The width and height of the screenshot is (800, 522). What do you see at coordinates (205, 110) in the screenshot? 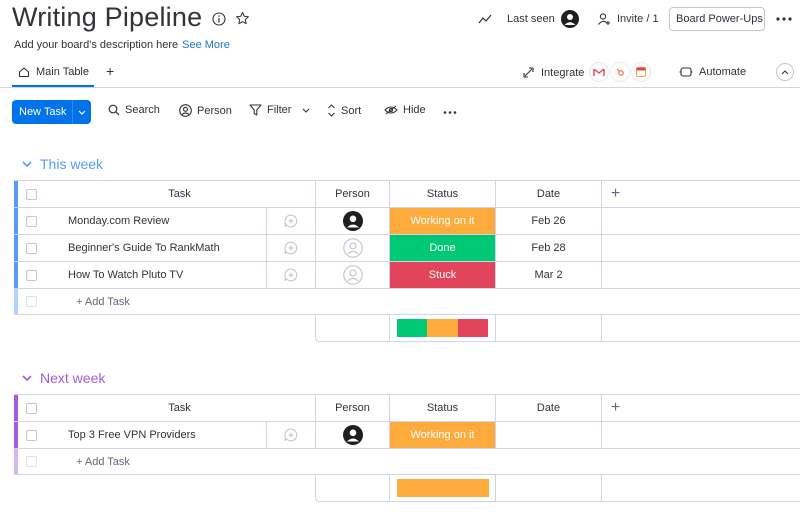
I see `person-filter-button: Person` at bounding box center [205, 110].